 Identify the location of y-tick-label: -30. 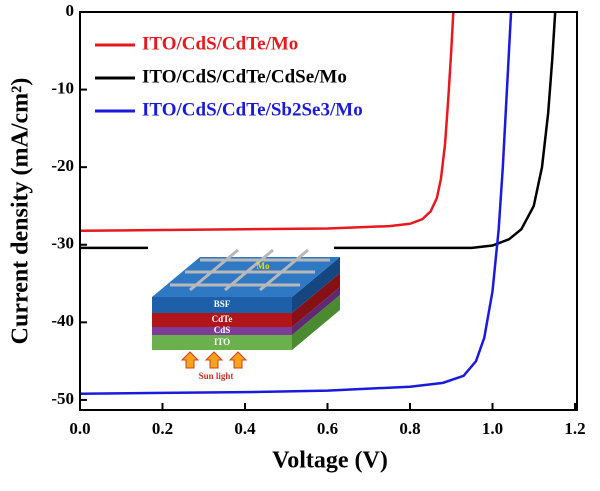
(62, 243).